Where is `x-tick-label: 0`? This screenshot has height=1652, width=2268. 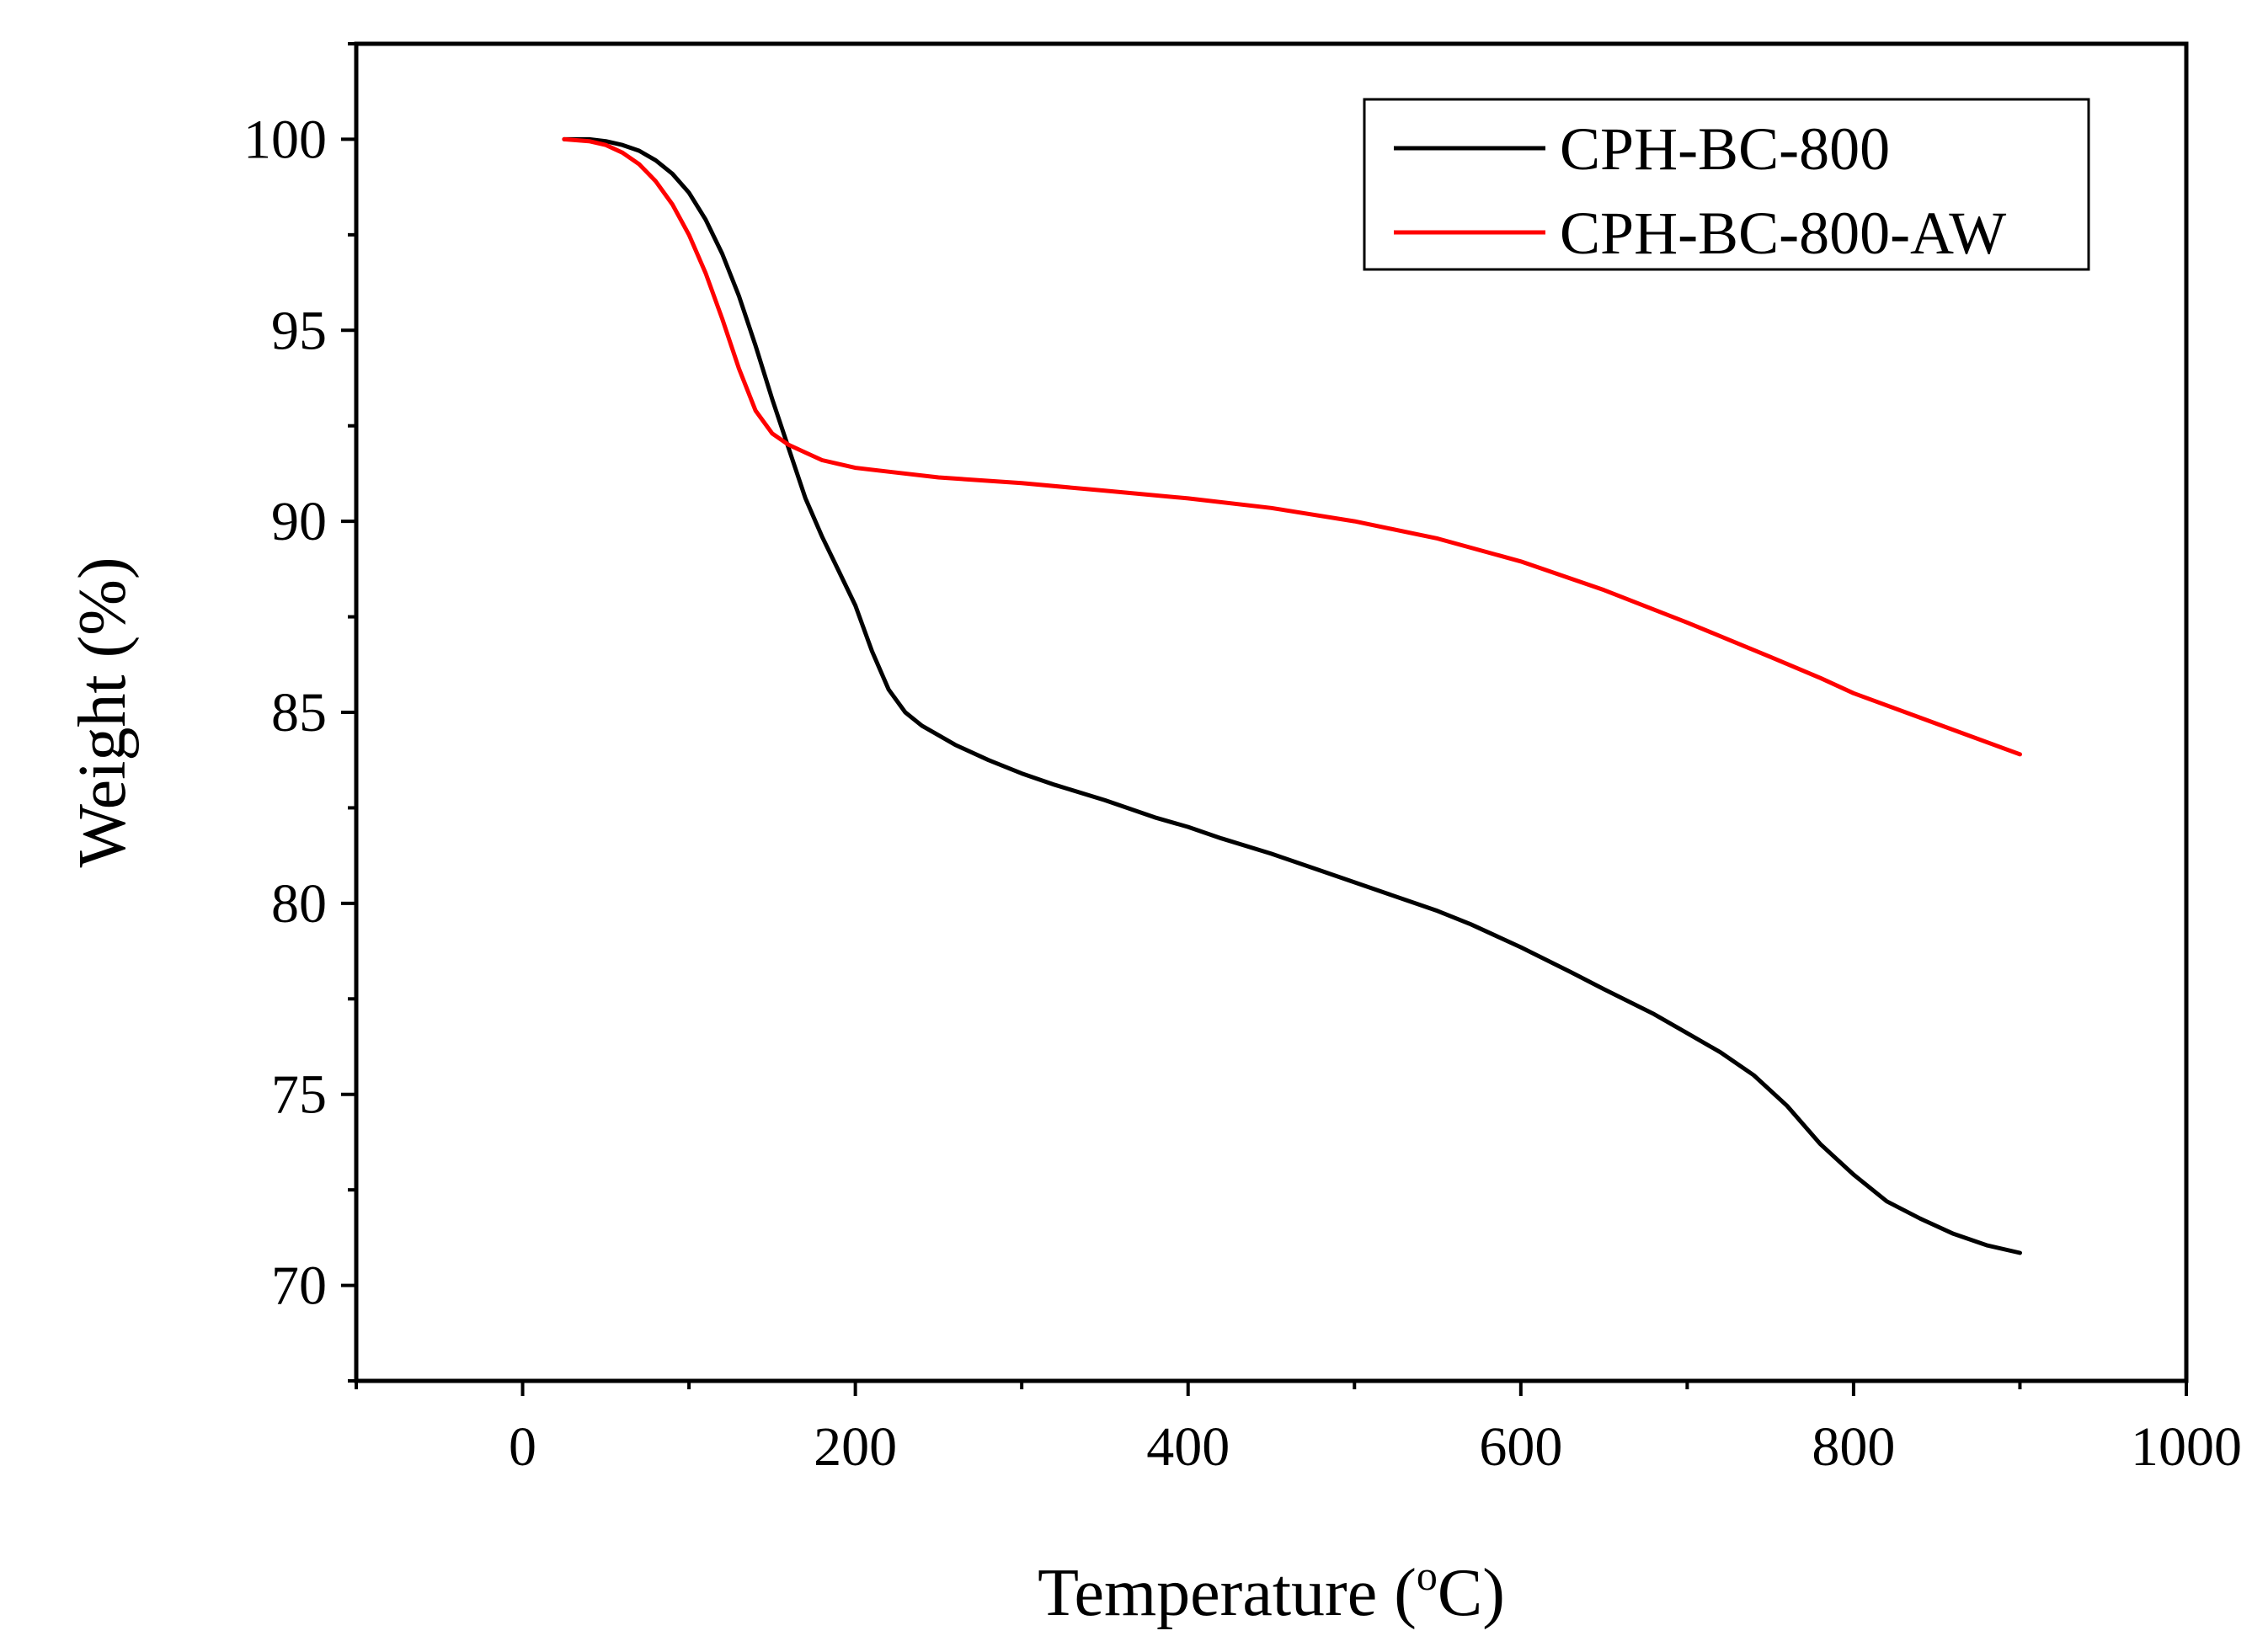 x-tick-label: 0 is located at coordinates (522, 1447).